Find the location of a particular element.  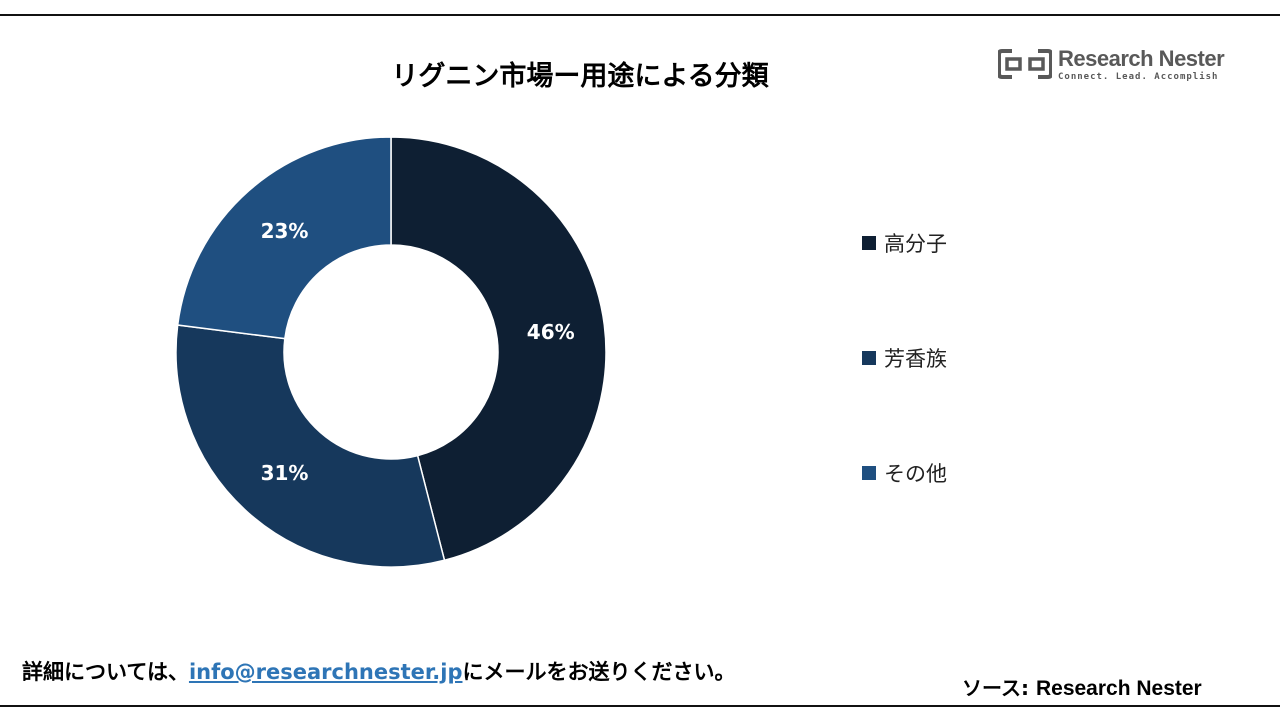

logo-mark-icon is located at coordinates (1025, 64).